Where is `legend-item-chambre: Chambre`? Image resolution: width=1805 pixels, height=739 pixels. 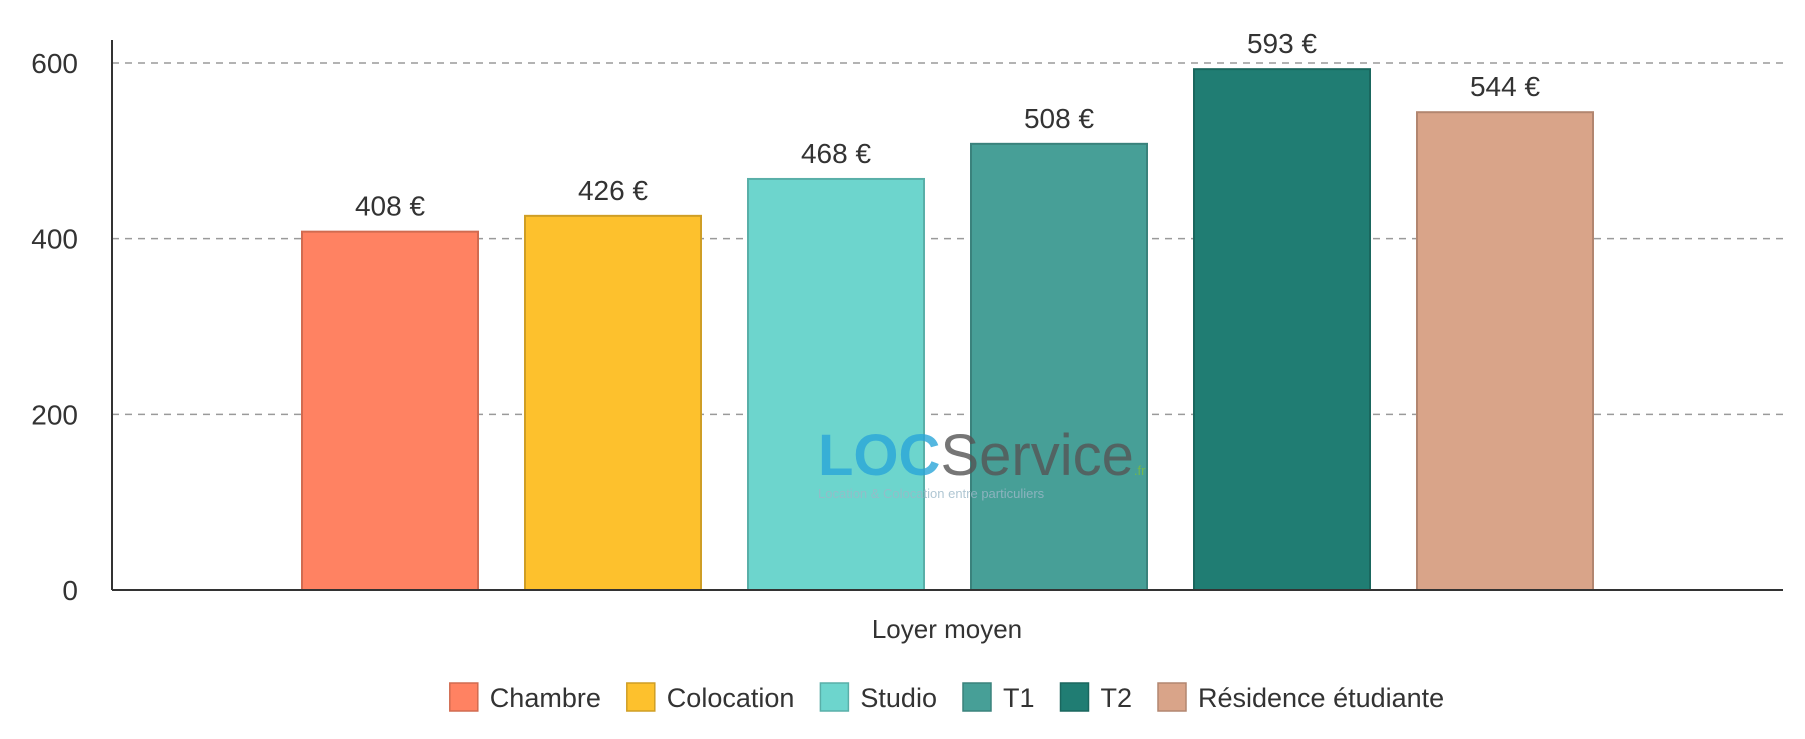 legend-item-chambre: Chambre is located at coordinates (525, 697).